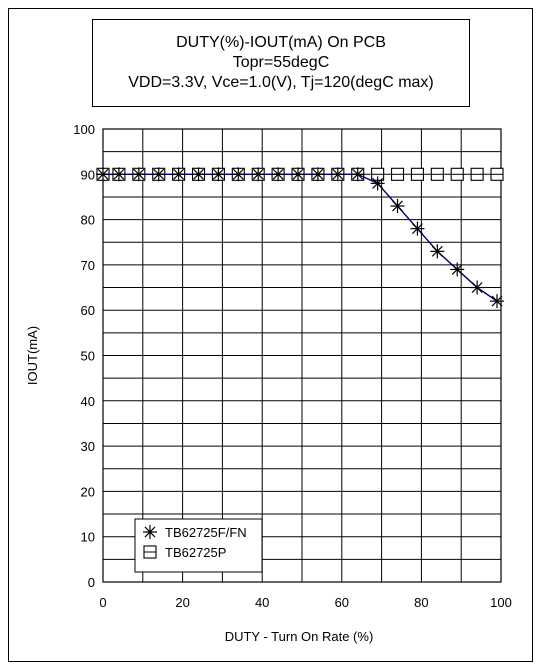 Image resolution: width=543 pixels, height=672 pixels. I want to click on legend-label-tb62725p: TB62725P, so click(195, 552).